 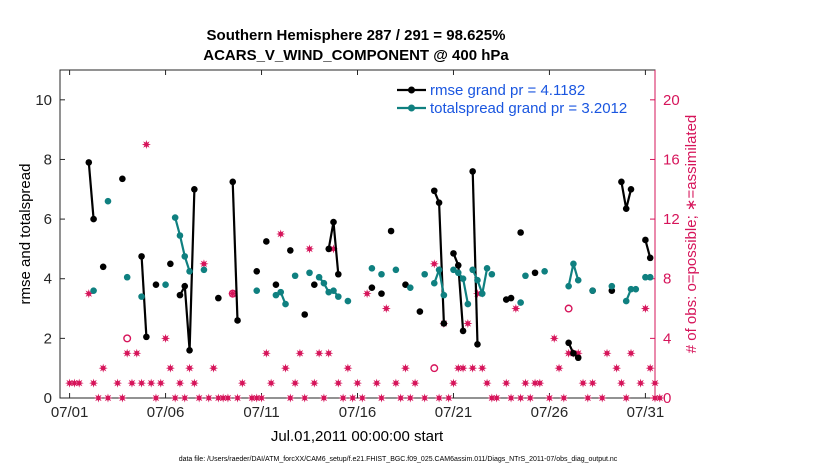 I want to click on x-tick-label: 07/01, so click(x=70, y=412).